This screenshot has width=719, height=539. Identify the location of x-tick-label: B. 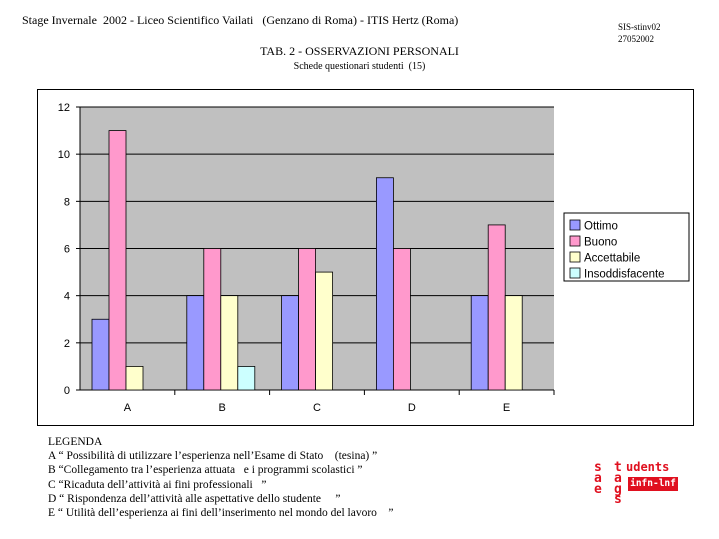
(222, 408).